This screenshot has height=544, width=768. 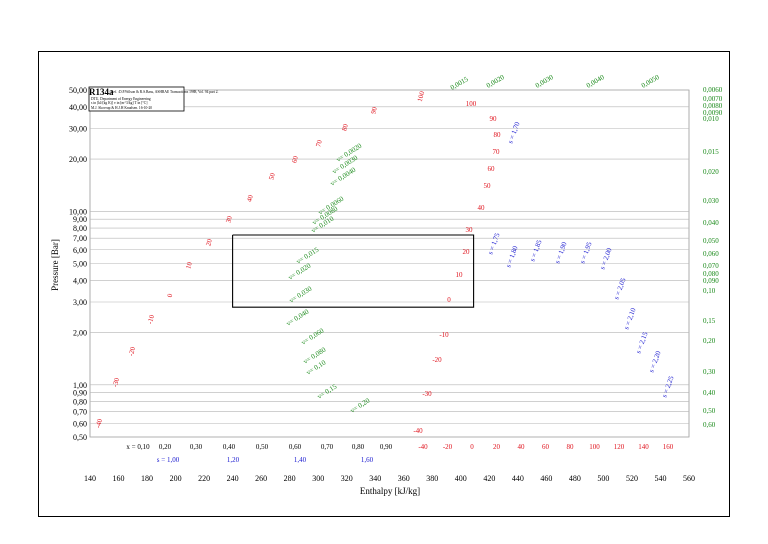 What do you see at coordinates (713, 90) in the screenshot?
I see `right-volume-label: 0,0060` at bounding box center [713, 90].